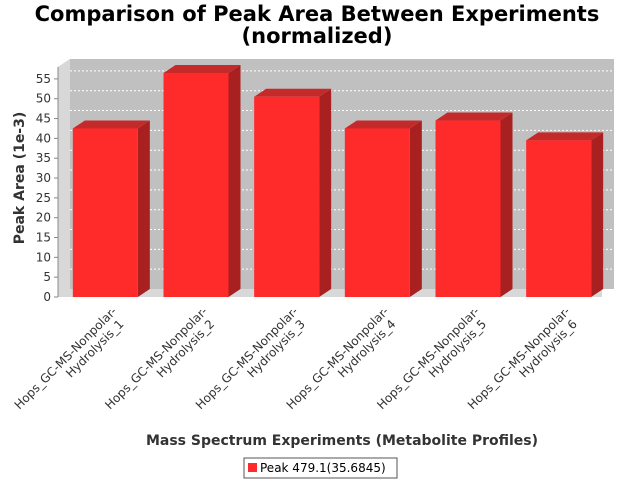  I want to click on legend-swatch, so click(252, 467).